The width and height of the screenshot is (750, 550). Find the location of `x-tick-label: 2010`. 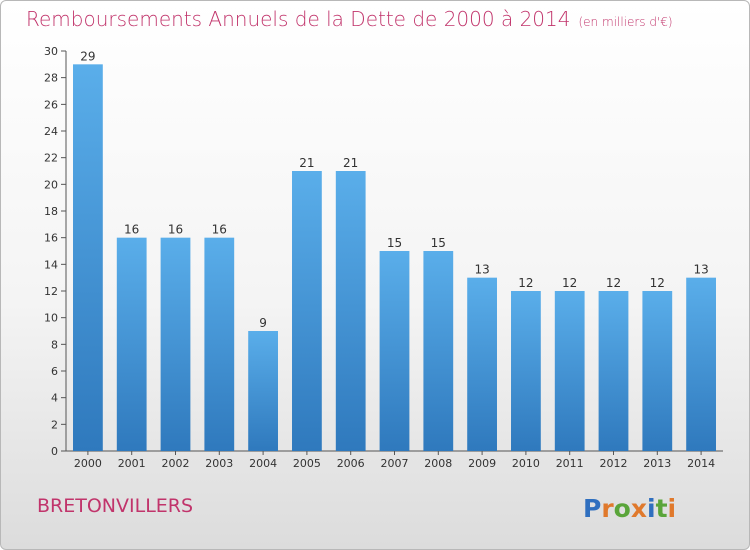

x-tick-label: 2010 is located at coordinates (526, 463).